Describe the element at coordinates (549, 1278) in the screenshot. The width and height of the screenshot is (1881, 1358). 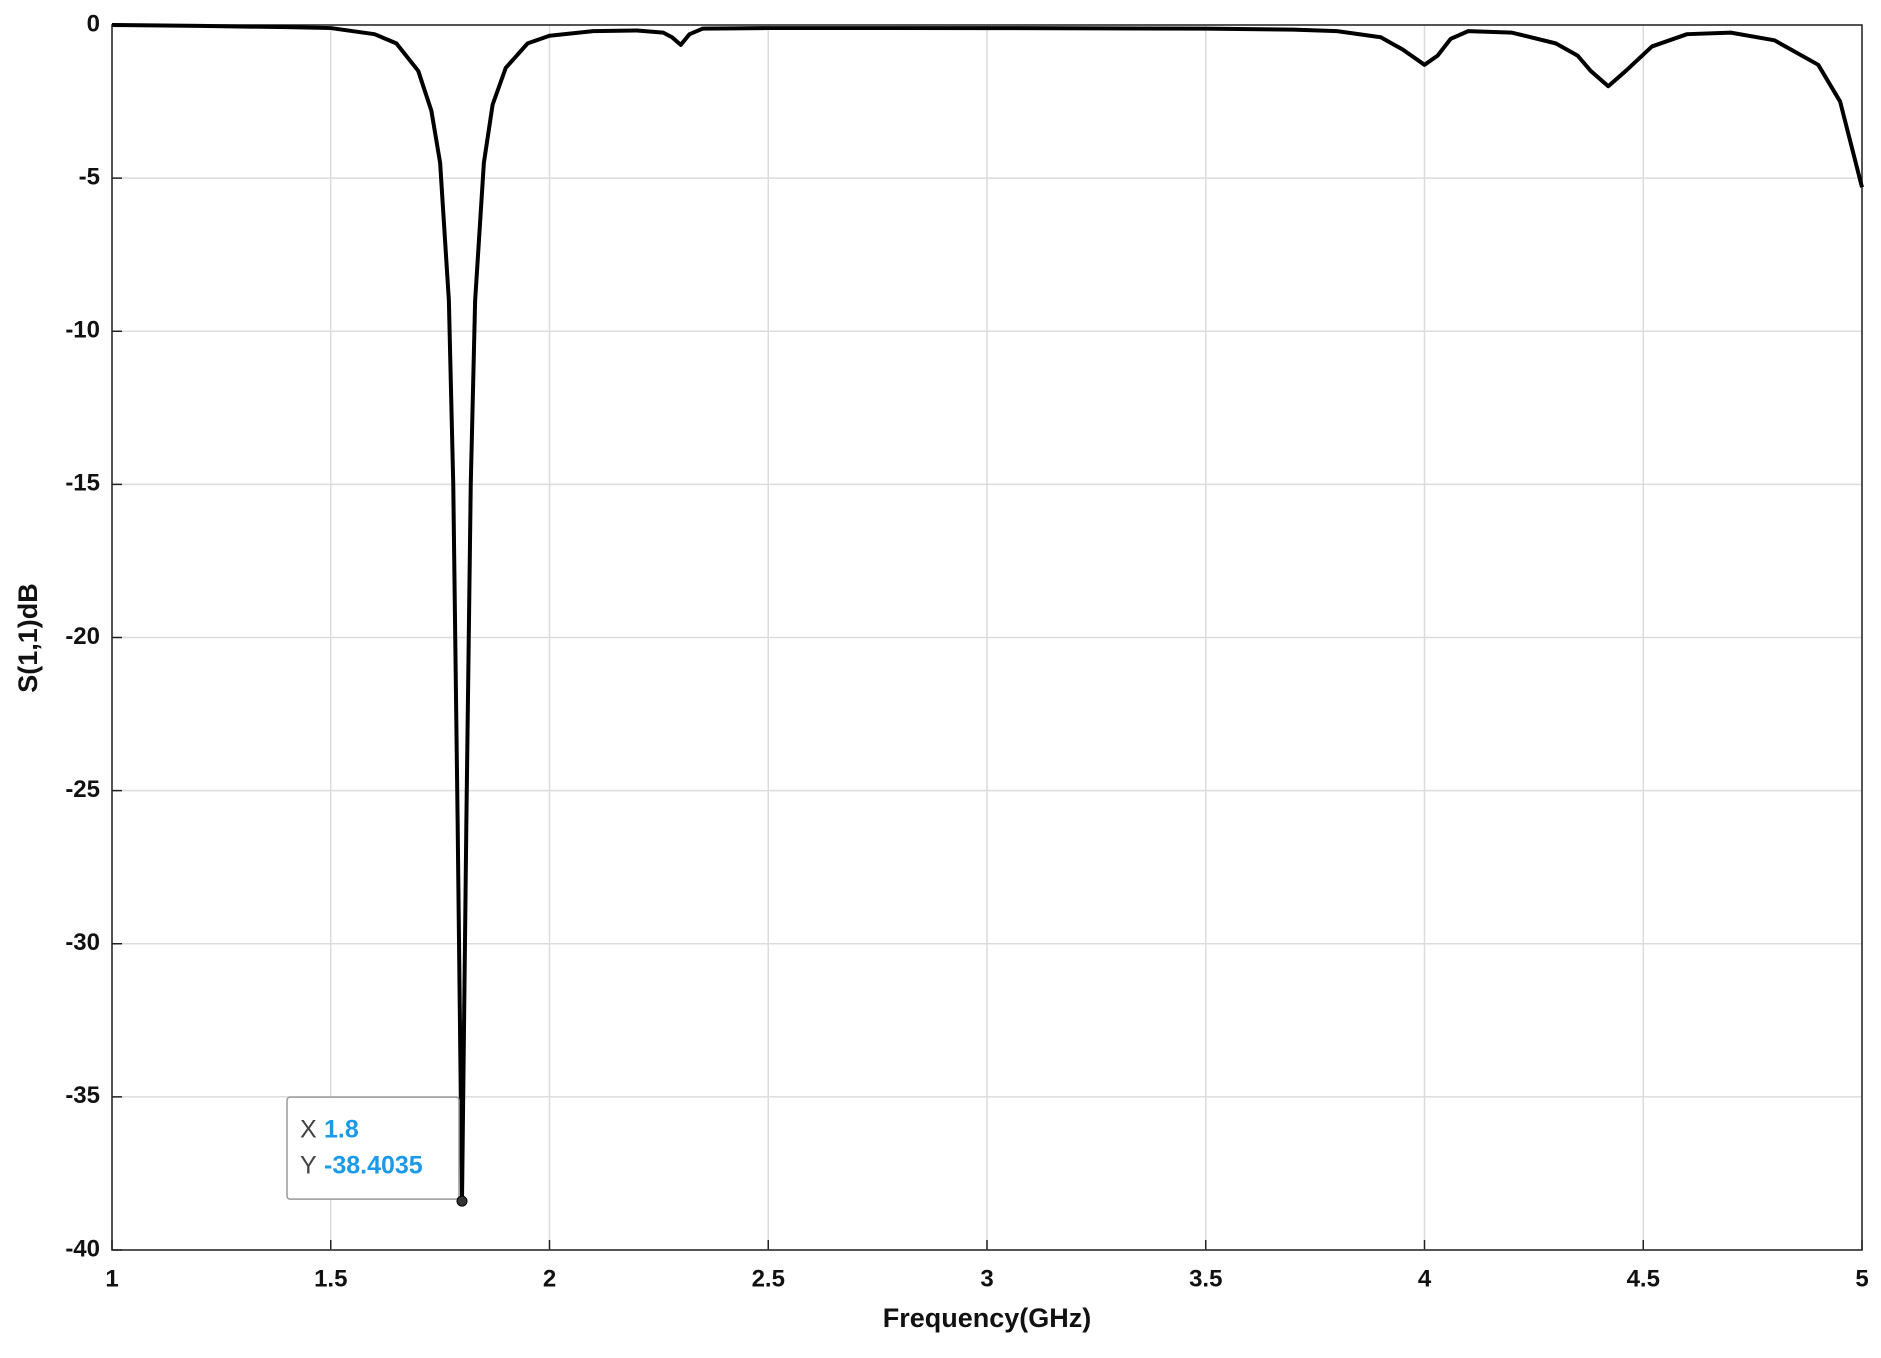
I see `x-tick-label: 2` at that location.